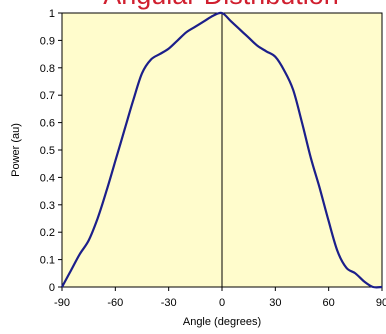 The height and width of the screenshot is (334, 386). Describe the element at coordinates (47, 206) in the screenshot. I see `y-tick-label: 0.3` at that location.